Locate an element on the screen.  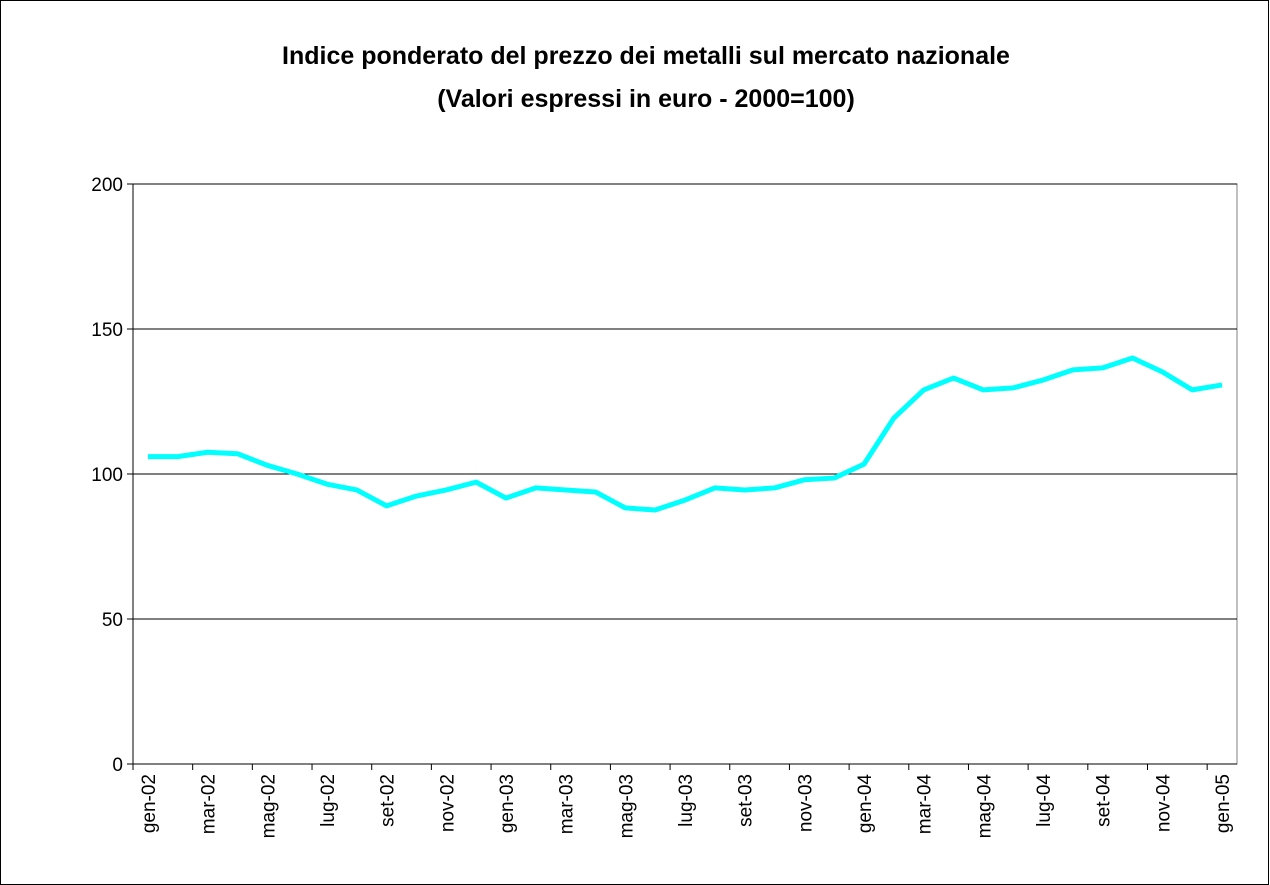
x-tick-label: gen-03 is located at coordinates (507, 803).